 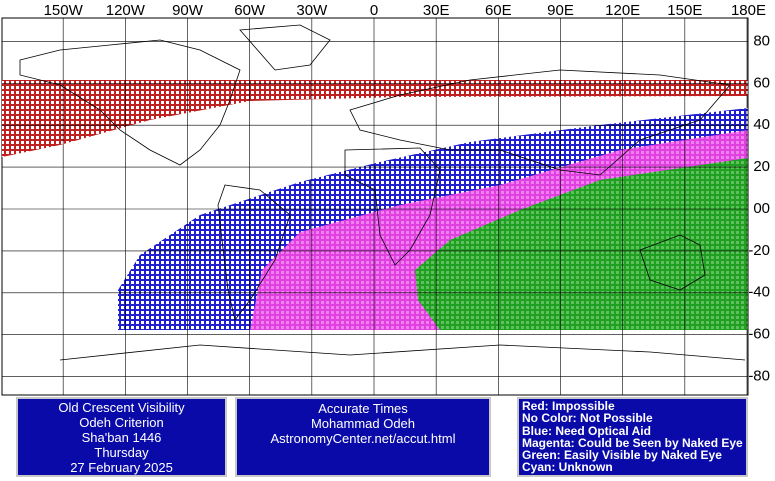 What do you see at coordinates (374, 10) in the screenshot?
I see `longitude-label: 0` at bounding box center [374, 10].